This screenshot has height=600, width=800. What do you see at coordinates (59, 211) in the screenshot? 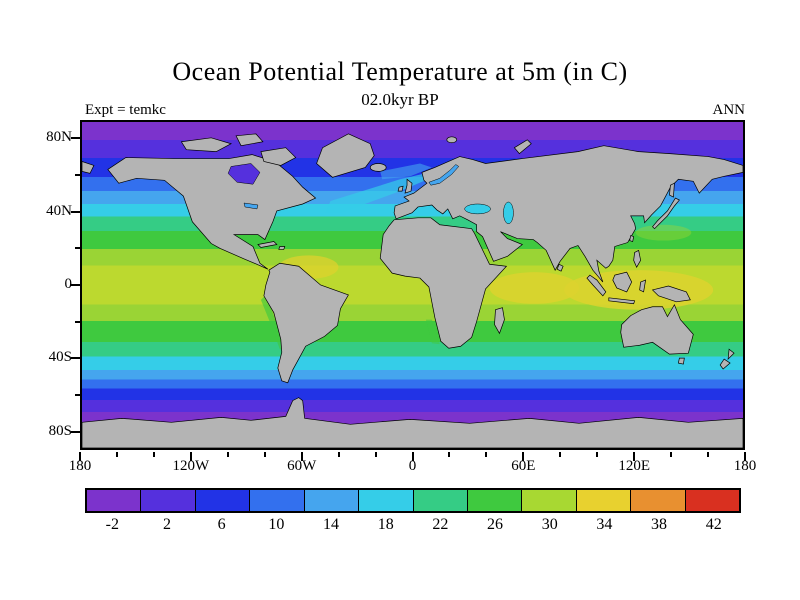
I see `lat-tick-label: 40N` at bounding box center [59, 211].